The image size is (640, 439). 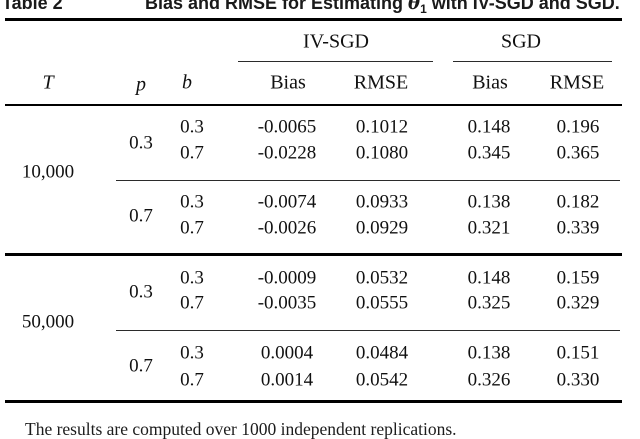 I want to click on p-label-g1-07: 0.7, so click(x=141, y=216).